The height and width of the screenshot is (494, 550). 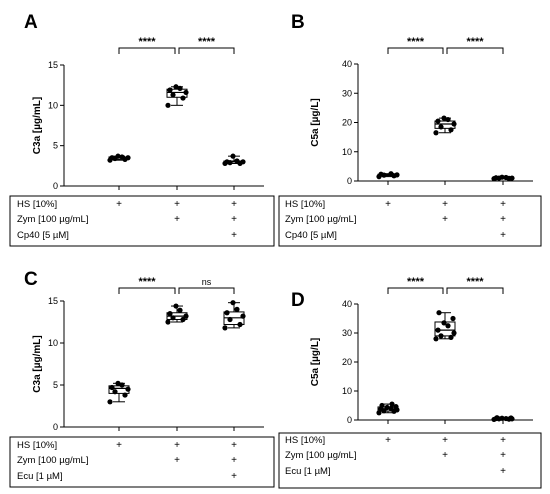 I want to click on panel-label: B, so click(x=298, y=22).